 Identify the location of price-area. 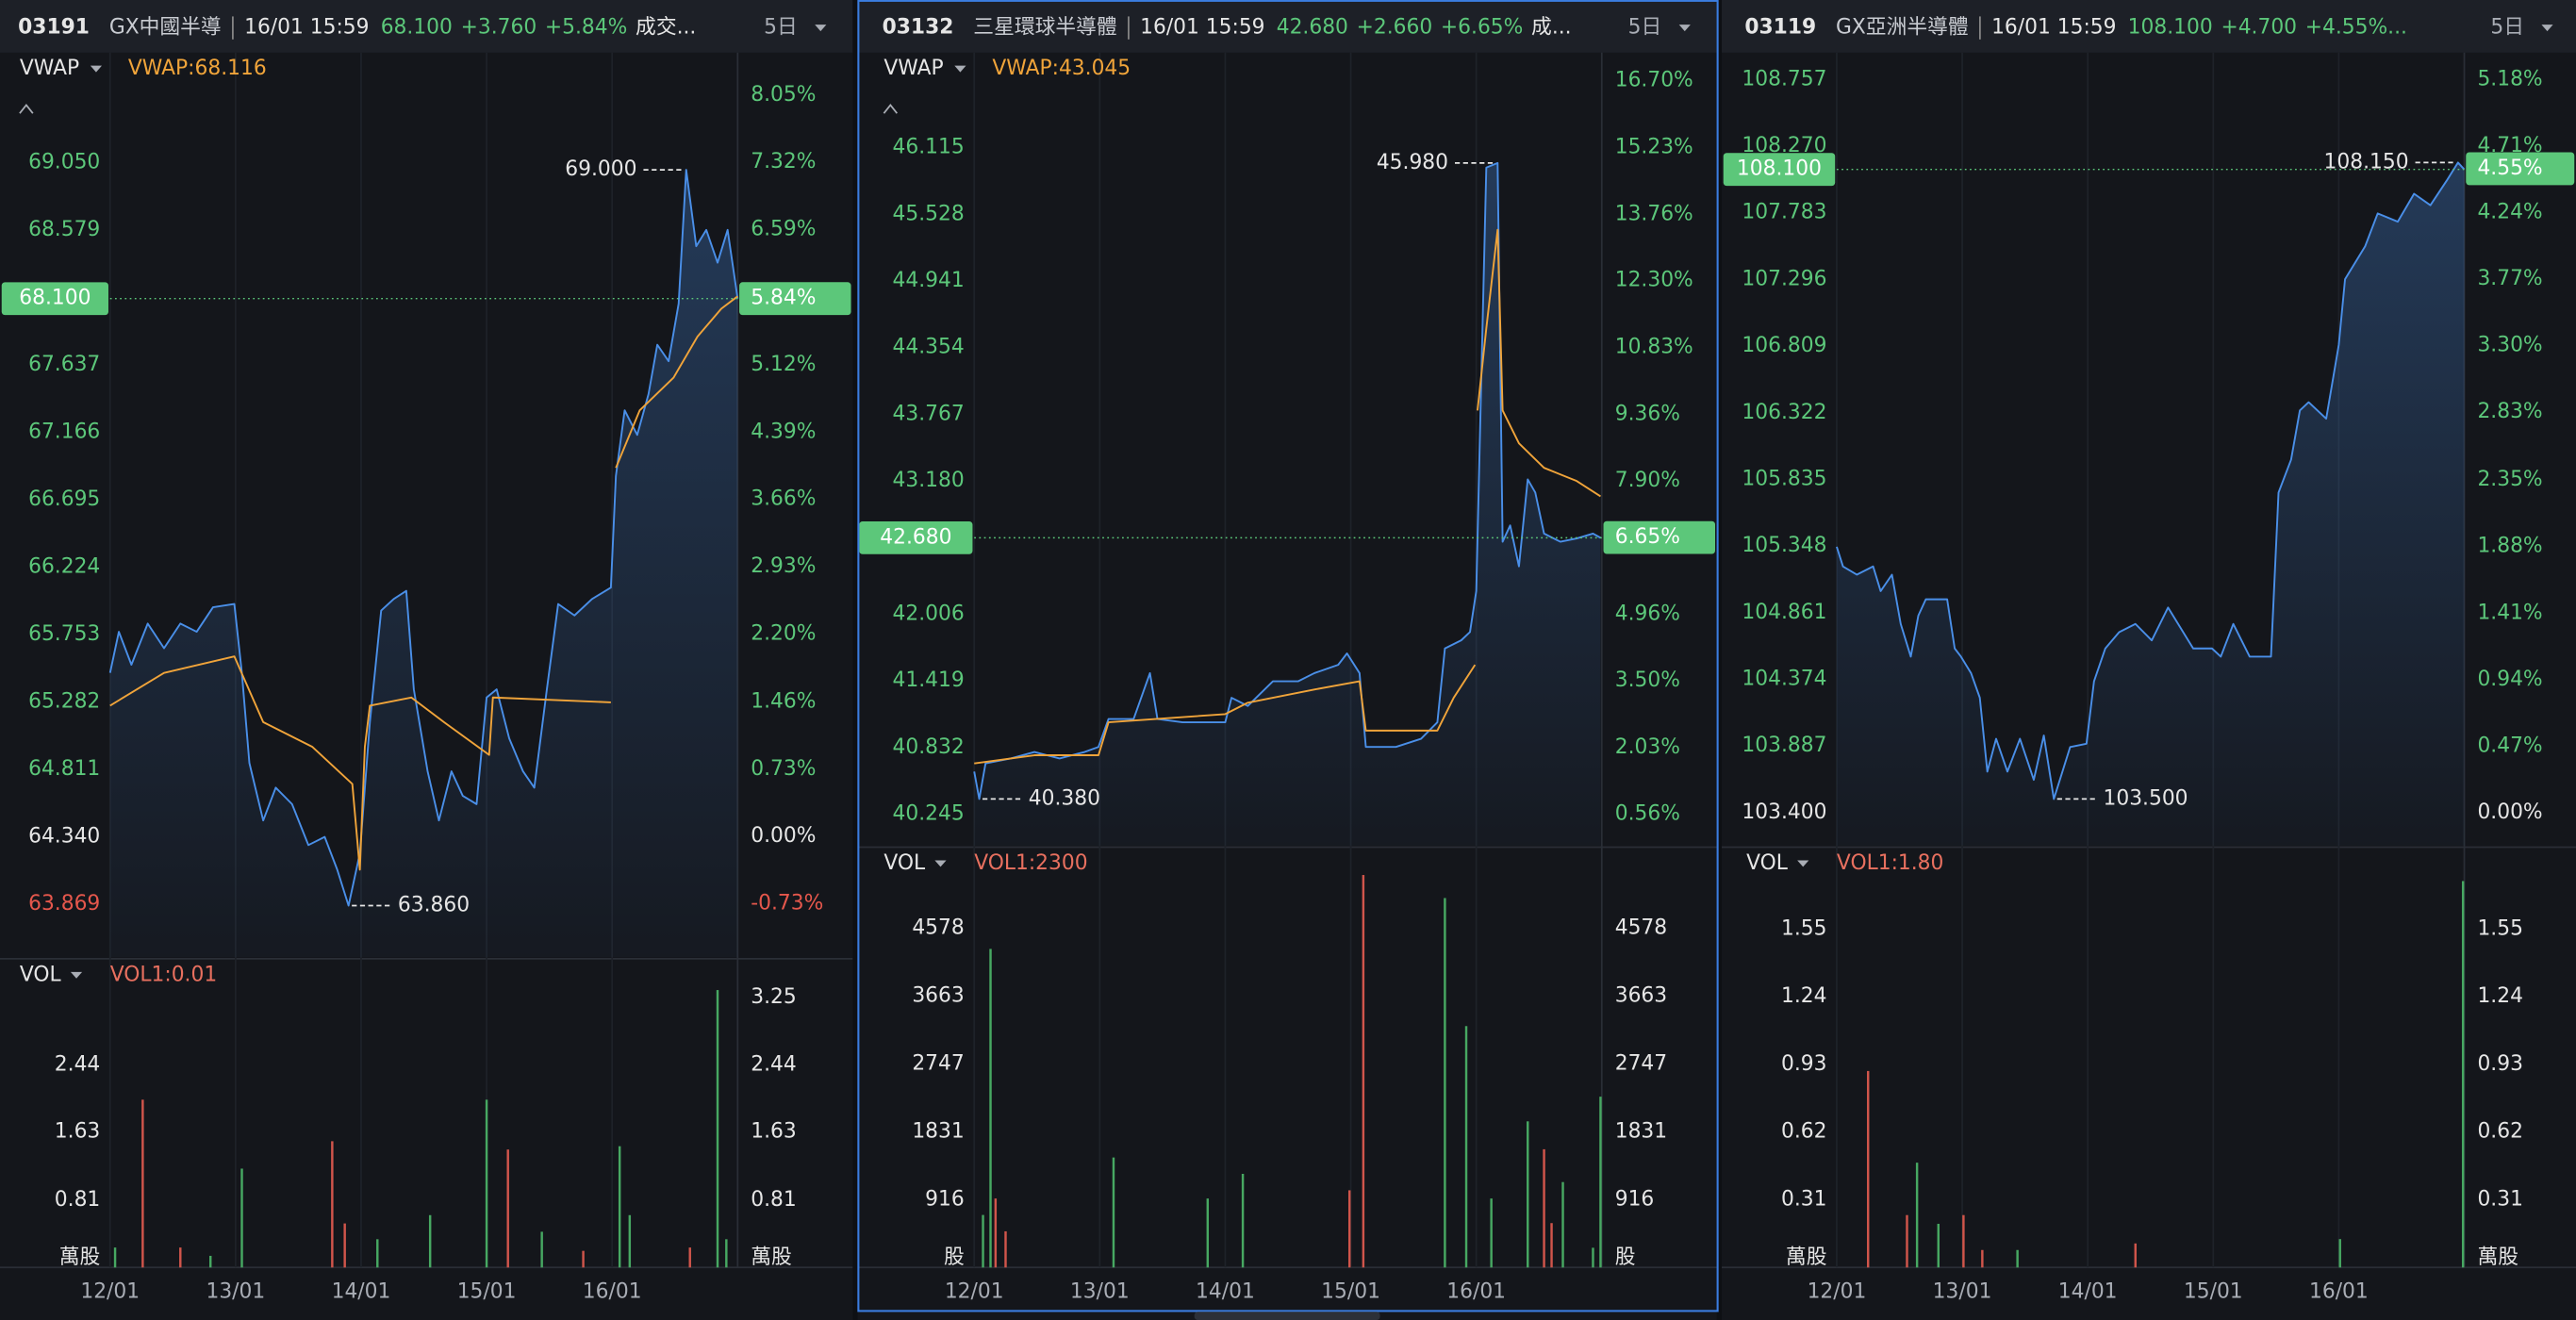
(1287, 504).